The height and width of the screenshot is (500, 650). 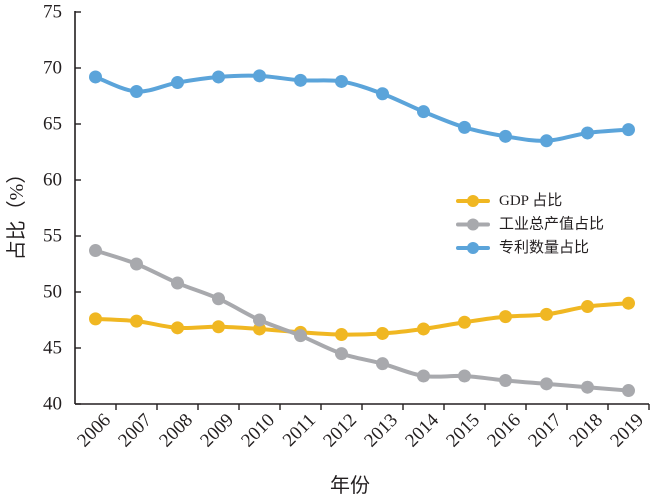 What do you see at coordinates (52, 180) in the screenshot?
I see `y-tick-label: 60` at bounding box center [52, 180].